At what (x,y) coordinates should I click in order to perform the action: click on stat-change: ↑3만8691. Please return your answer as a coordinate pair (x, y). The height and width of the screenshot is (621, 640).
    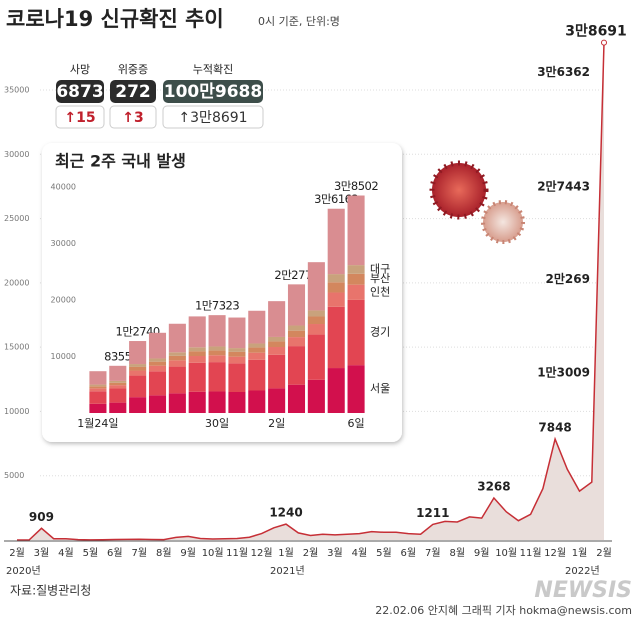
    Looking at the image, I should click on (212, 118).